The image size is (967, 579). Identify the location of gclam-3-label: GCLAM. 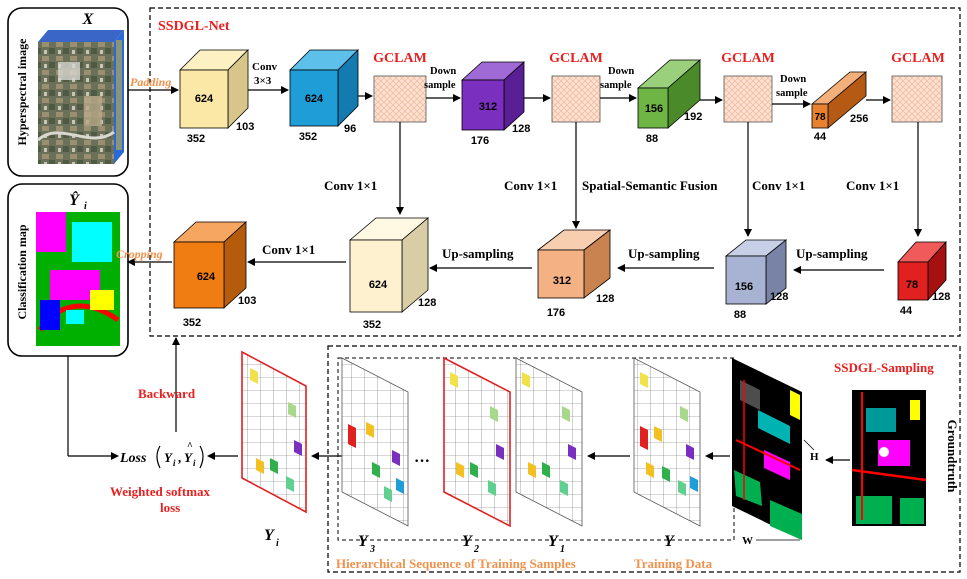
(748, 58).